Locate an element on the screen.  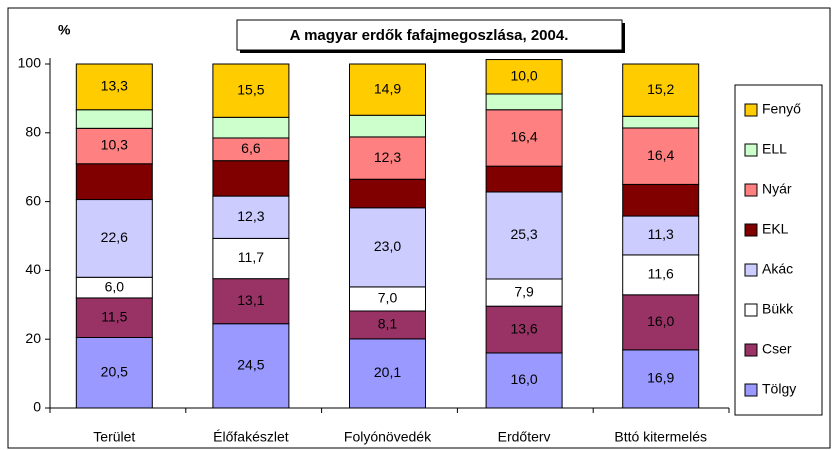
chart-title: A magyar erdők fafajmegoszlása, 2004. is located at coordinates (429, 35).